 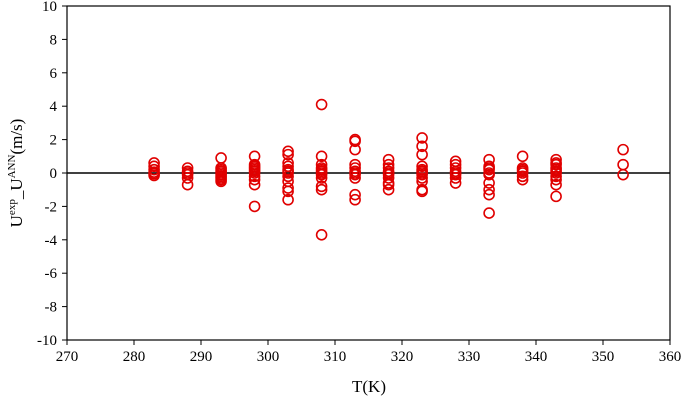 I want to click on y-axis-title-middle: _U, so click(x=16, y=189).